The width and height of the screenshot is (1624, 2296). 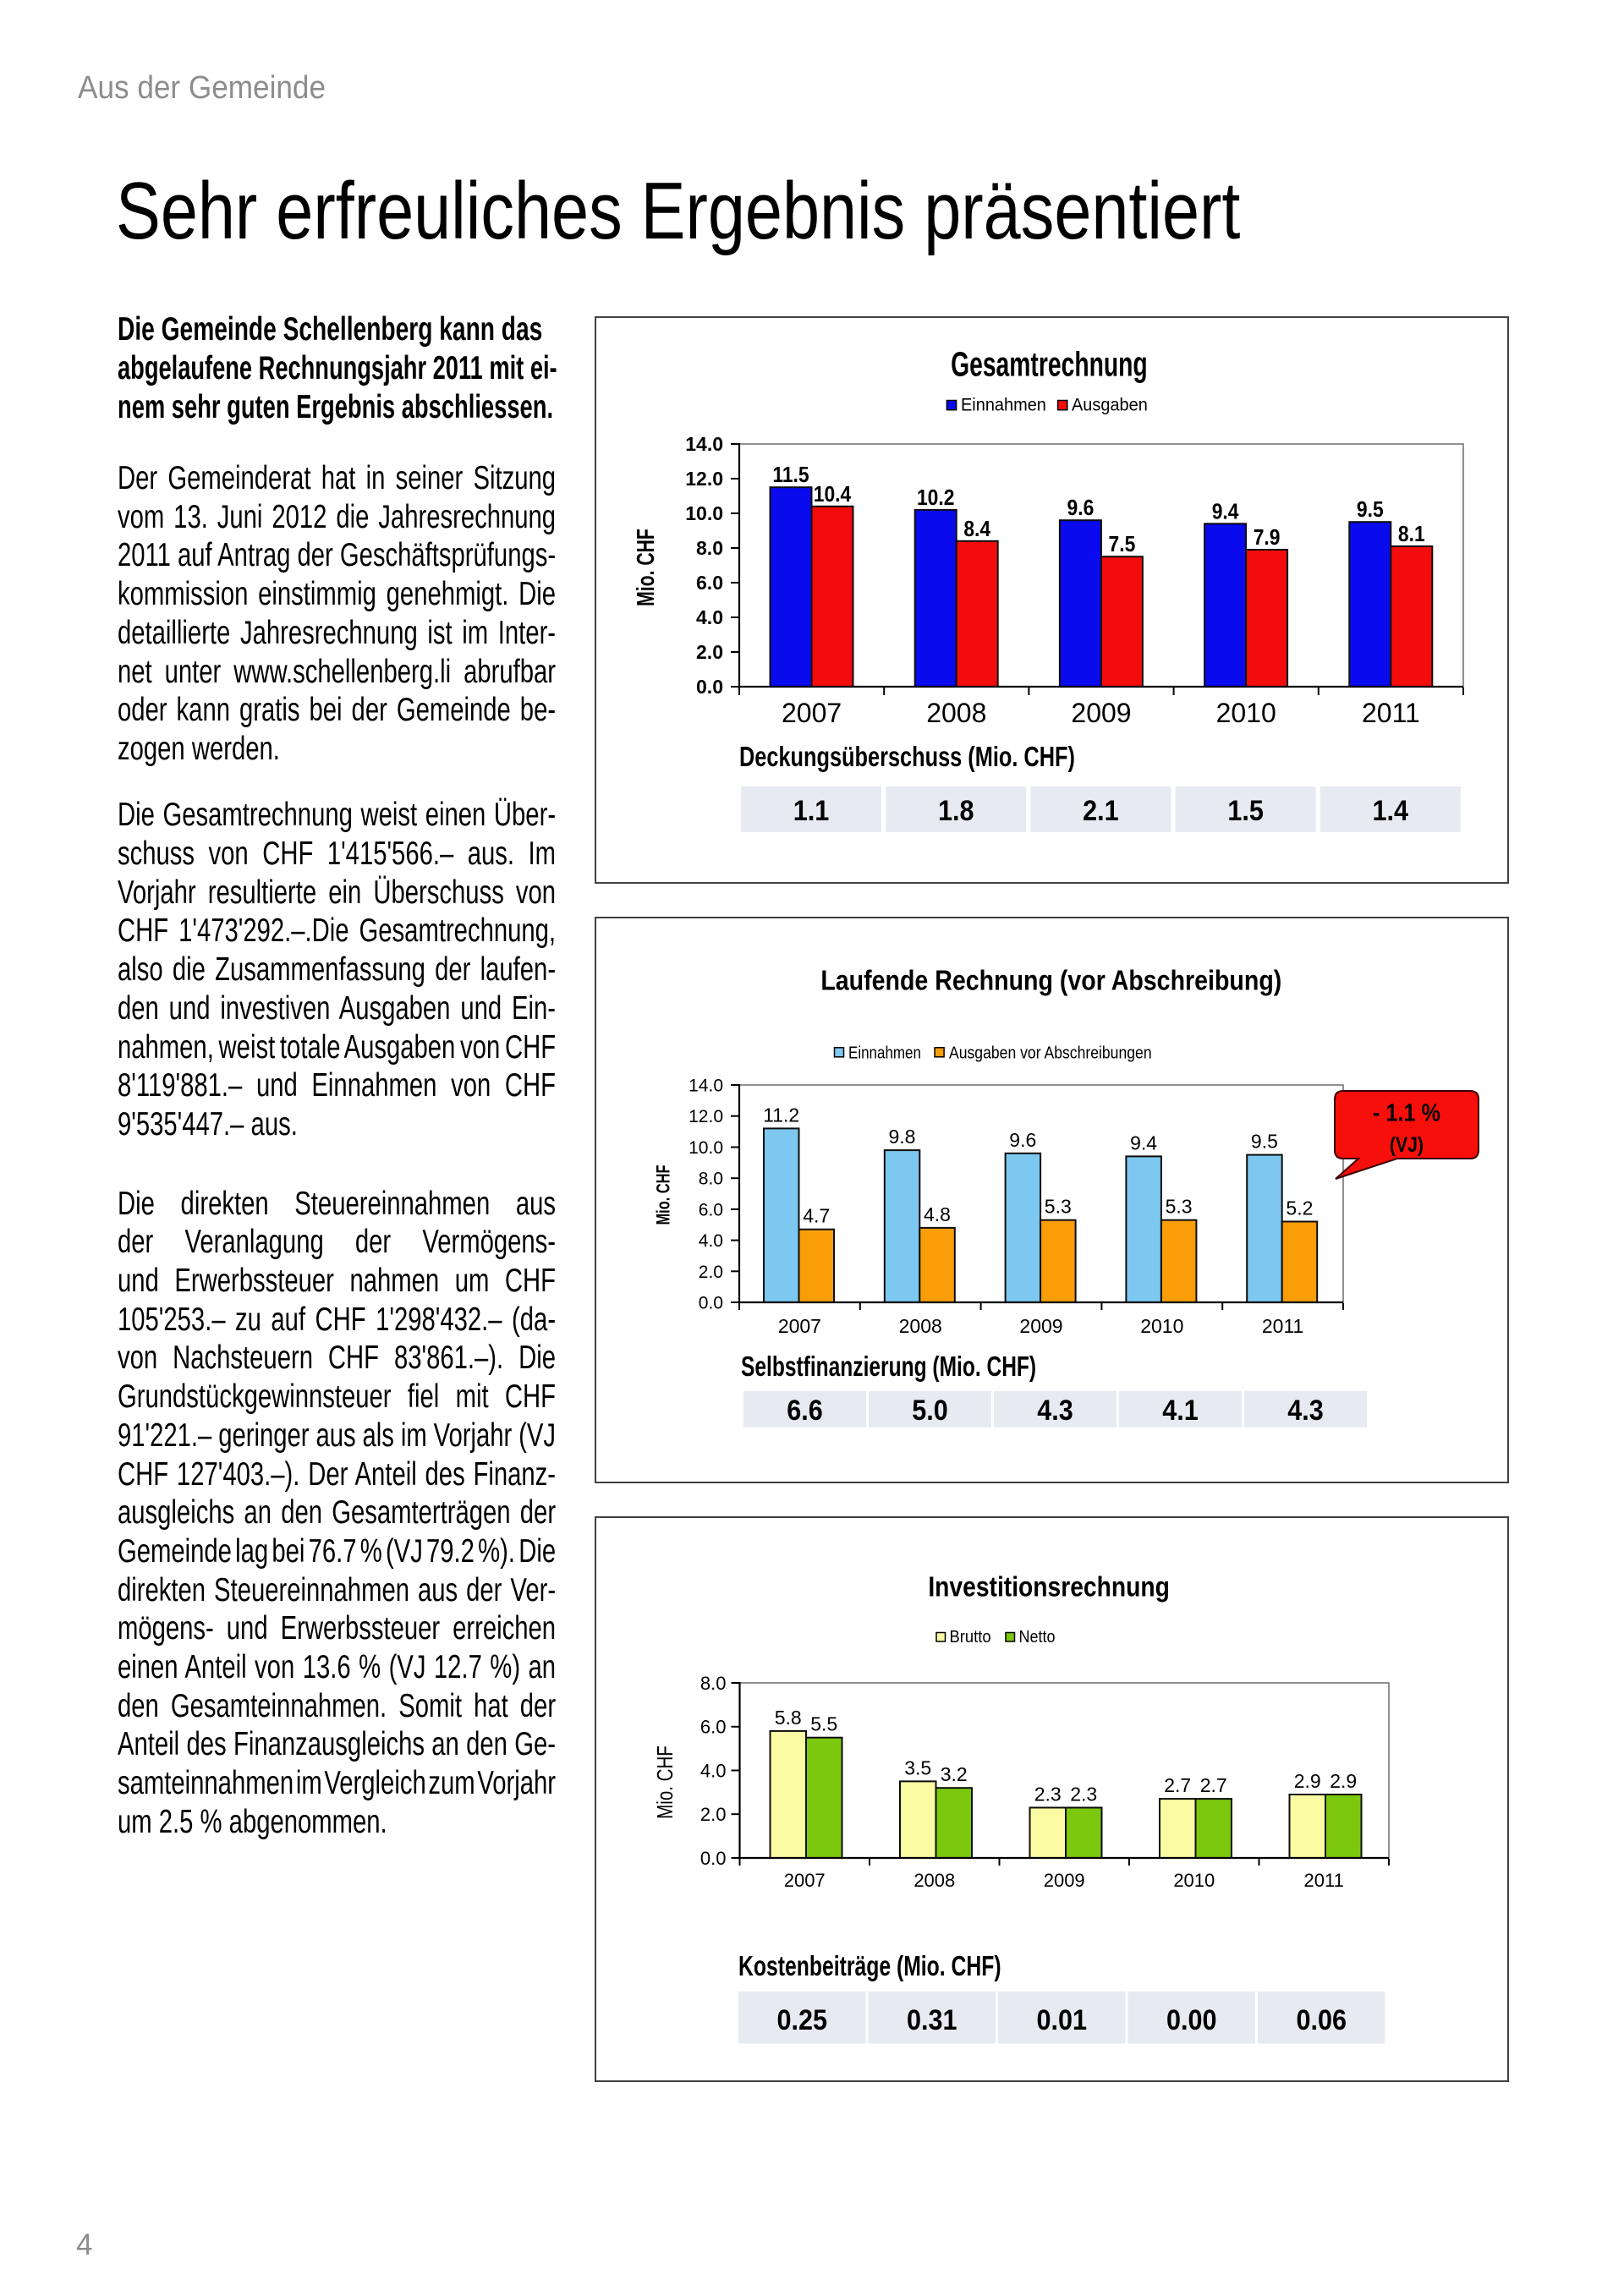 I want to click on svg-text: Ausgaben, so click(x=1110, y=405).